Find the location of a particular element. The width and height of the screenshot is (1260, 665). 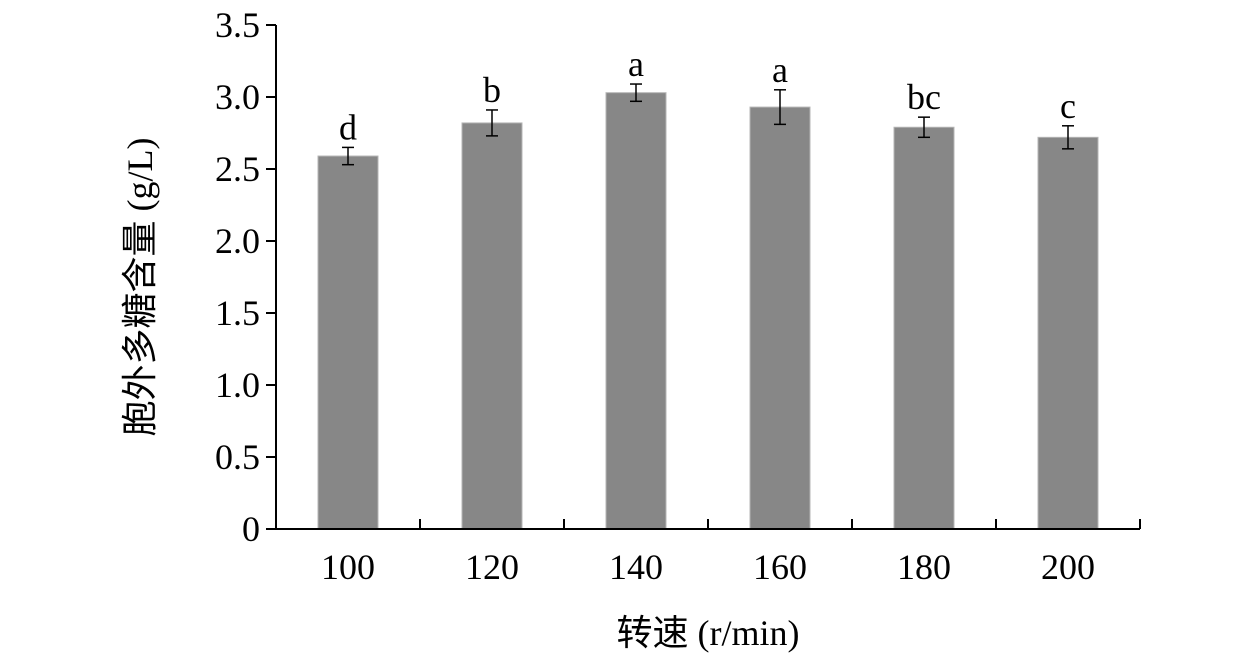

x-tick-label: 140 is located at coordinates (636, 567).